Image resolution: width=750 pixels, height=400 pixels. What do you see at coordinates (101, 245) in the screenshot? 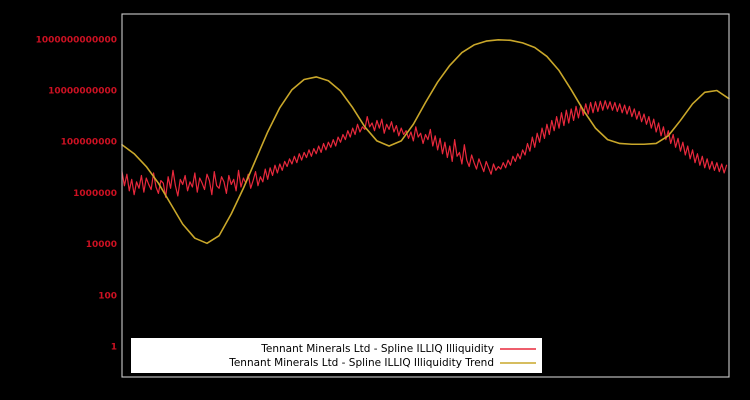
I see `y-axis-tick-label: 10000` at bounding box center [101, 245].